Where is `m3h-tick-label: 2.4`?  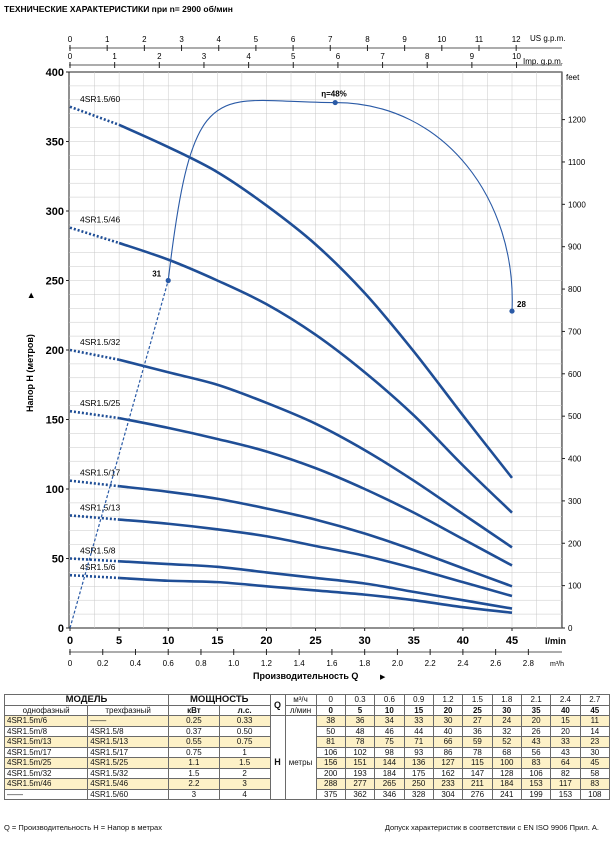 m3h-tick-label: 2.4 is located at coordinates (463, 663).